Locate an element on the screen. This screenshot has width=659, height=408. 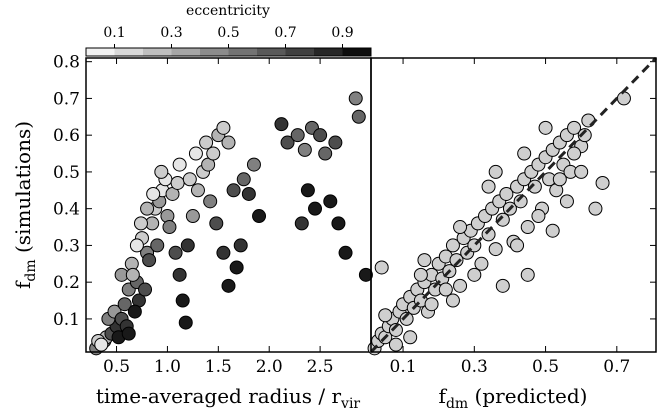
y-tick-label: 0.1 is located at coordinates (66, 320).